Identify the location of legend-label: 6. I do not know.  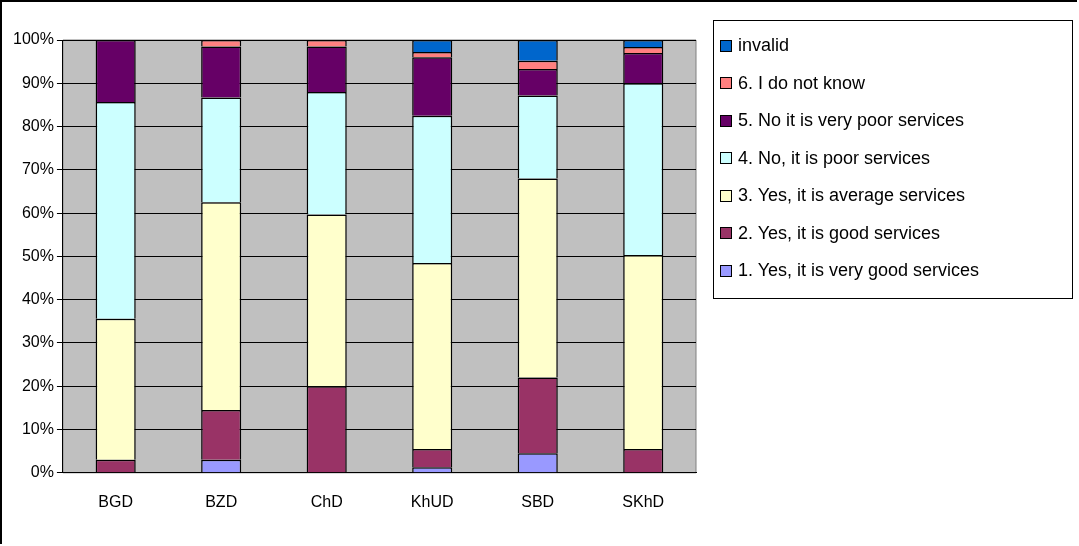
(802, 83).